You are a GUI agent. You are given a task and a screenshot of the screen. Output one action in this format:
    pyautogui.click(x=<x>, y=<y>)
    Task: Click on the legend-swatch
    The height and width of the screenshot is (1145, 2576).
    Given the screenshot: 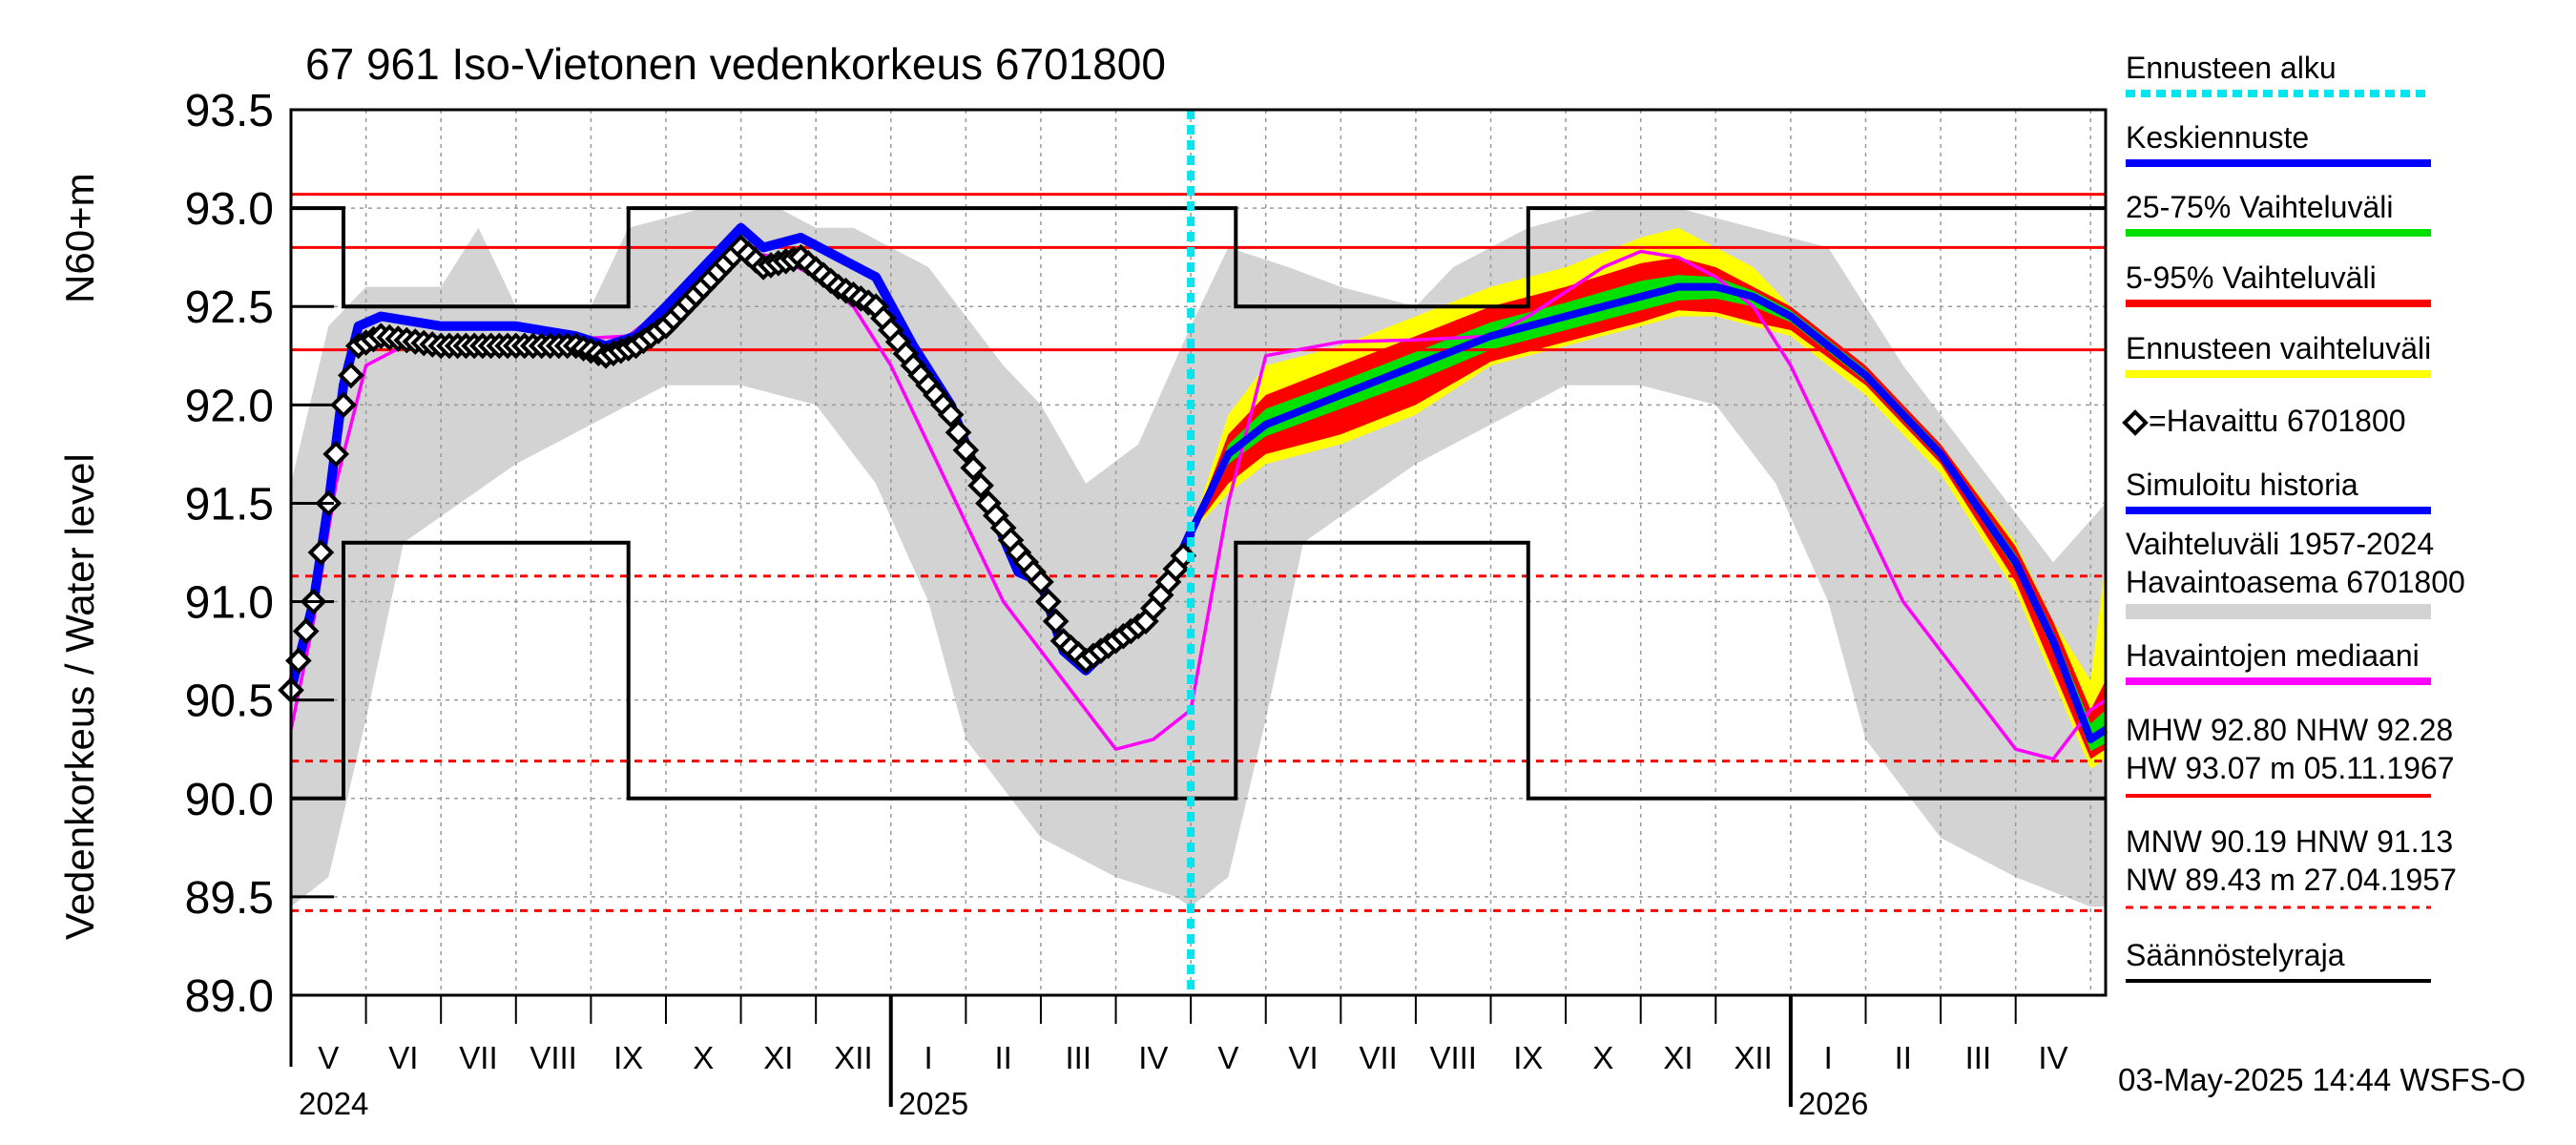 What is the action you would take?
    pyautogui.click(x=2278, y=611)
    